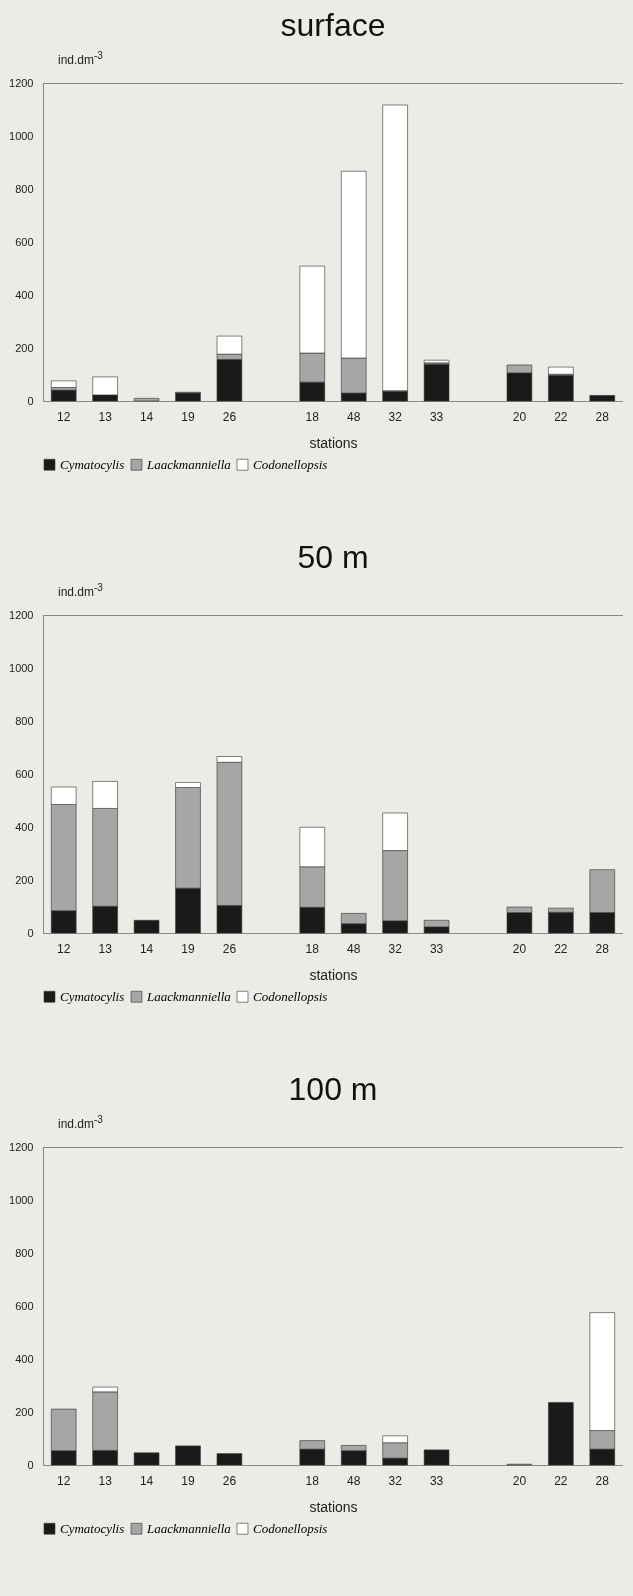 The width and height of the screenshot is (633, 1596). Describe the element at coordinates (333, 1089) in the screenshot. I see `chart-title: 100 m` at that location.